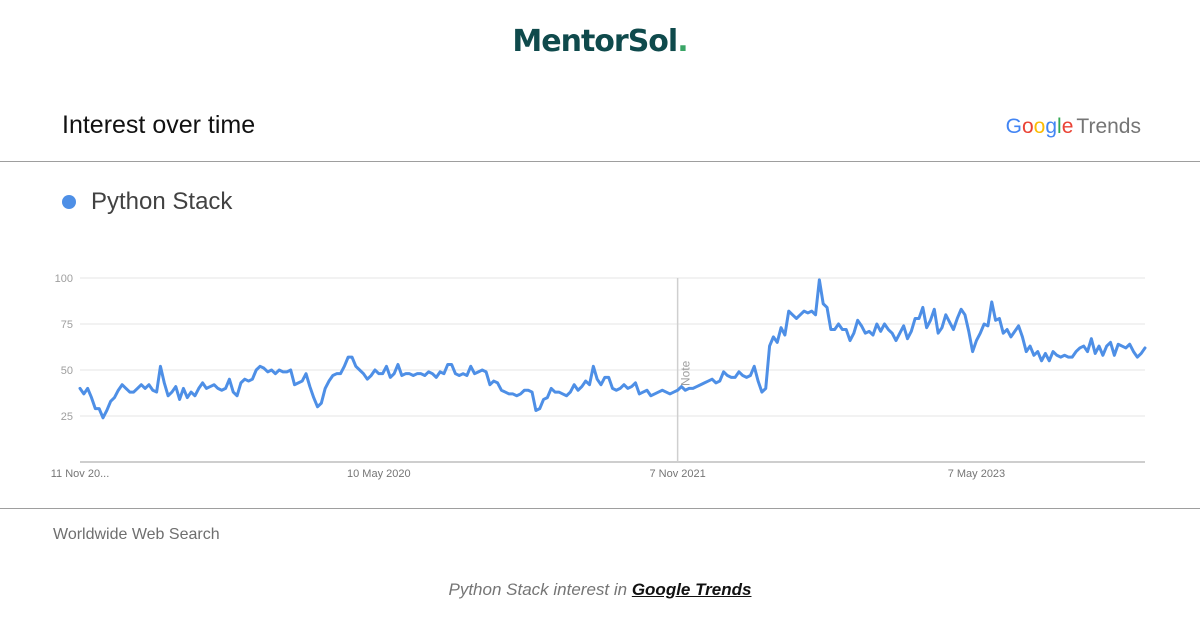  What do you see at coordinates (67, 417) in the screenshot?
I see `y-tick-label: 25` at bounding box center [67, 417].